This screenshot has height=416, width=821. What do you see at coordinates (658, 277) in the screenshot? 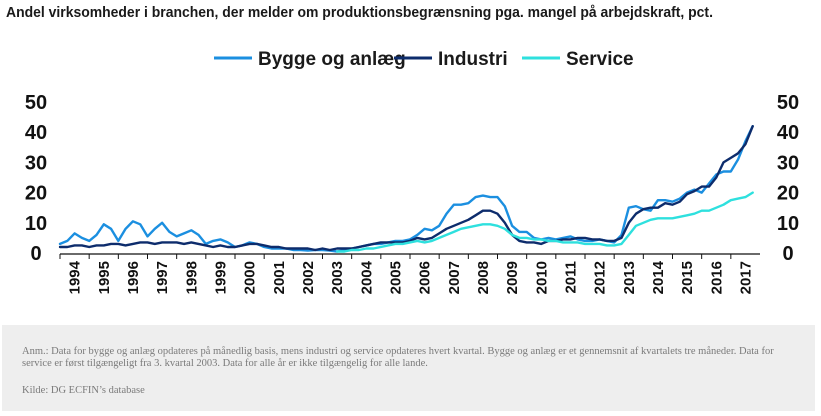
I see `x-tick-label: 2014` at bounding box center [658, 277].